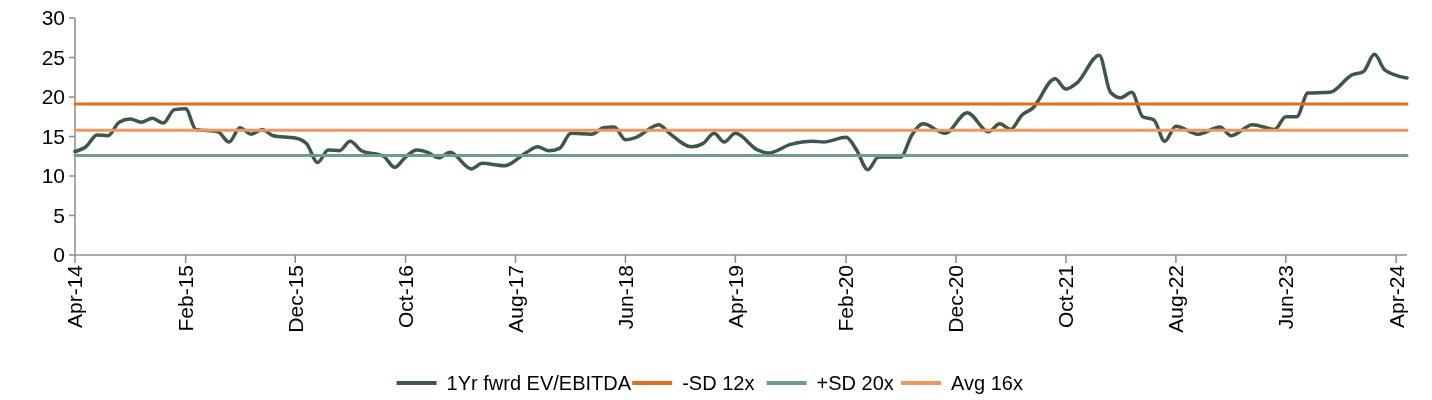  Describe the element at coordinates (956, 299) in the screenshot. I see `x-tick-label: Dec-20` at that location.